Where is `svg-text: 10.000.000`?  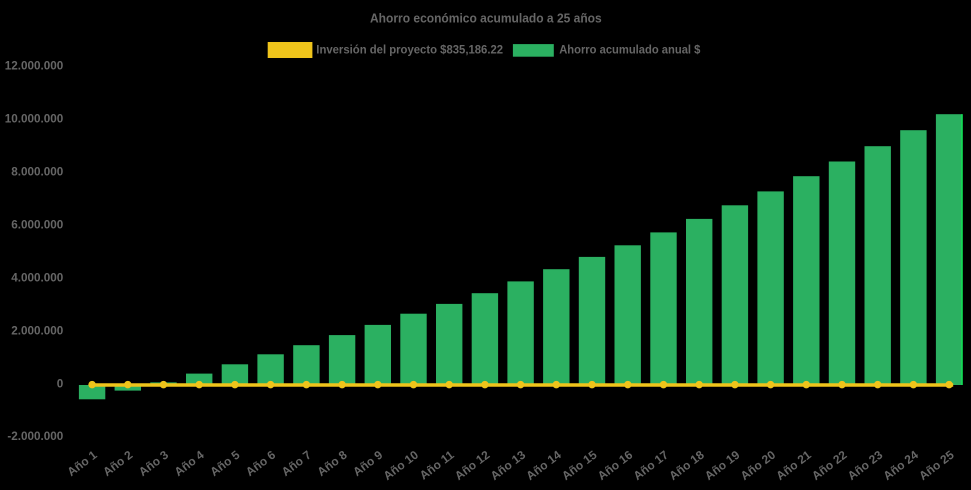 svg-text: 10.000.000 is located at coordinates (34, 119).